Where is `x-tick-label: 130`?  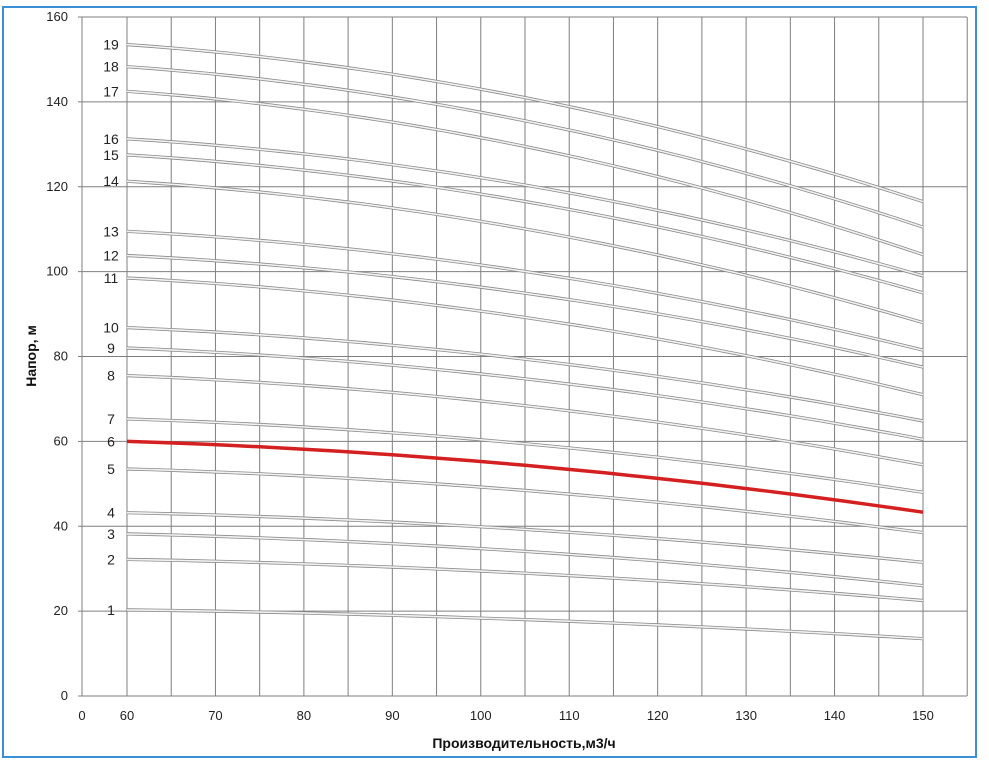 x-tick-label: 130 is located at coordinates (746, 715).